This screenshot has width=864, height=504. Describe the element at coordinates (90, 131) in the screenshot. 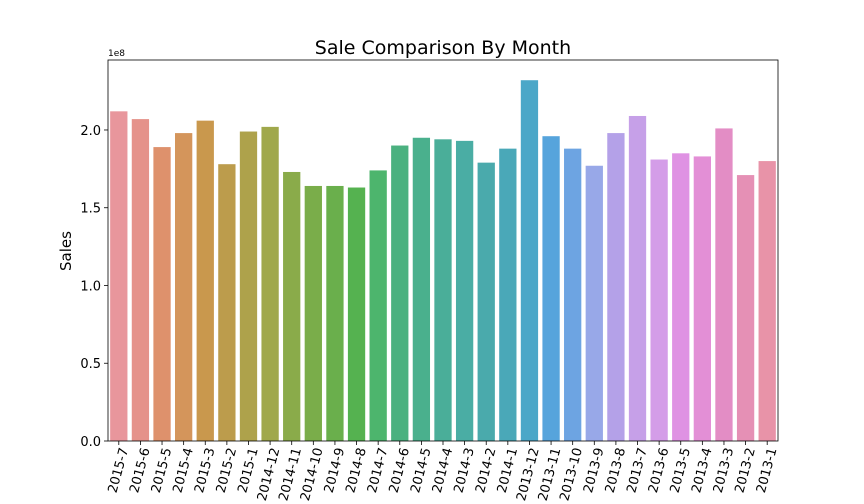

I see `y-tick-label: 2.0` at that location.